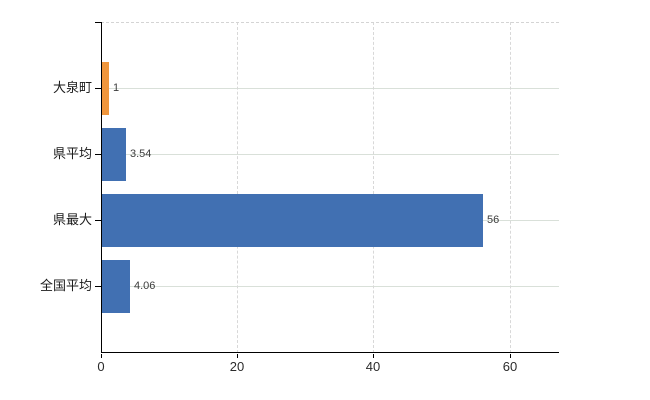 The image size is (650, 400). I want to click on x-tick-label: 60, so click(510, 366).